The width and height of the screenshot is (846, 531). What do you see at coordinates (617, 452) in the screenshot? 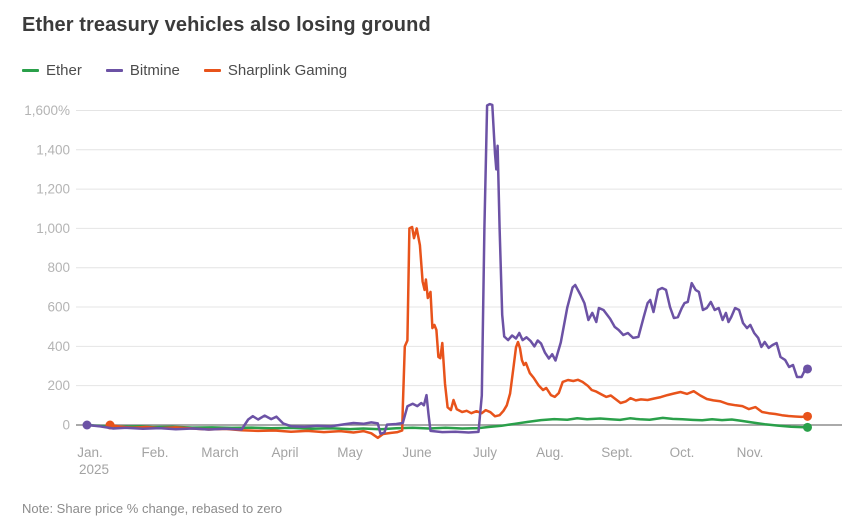
I see `x-tick-label: Sept.` at bounding box center [617, 452].